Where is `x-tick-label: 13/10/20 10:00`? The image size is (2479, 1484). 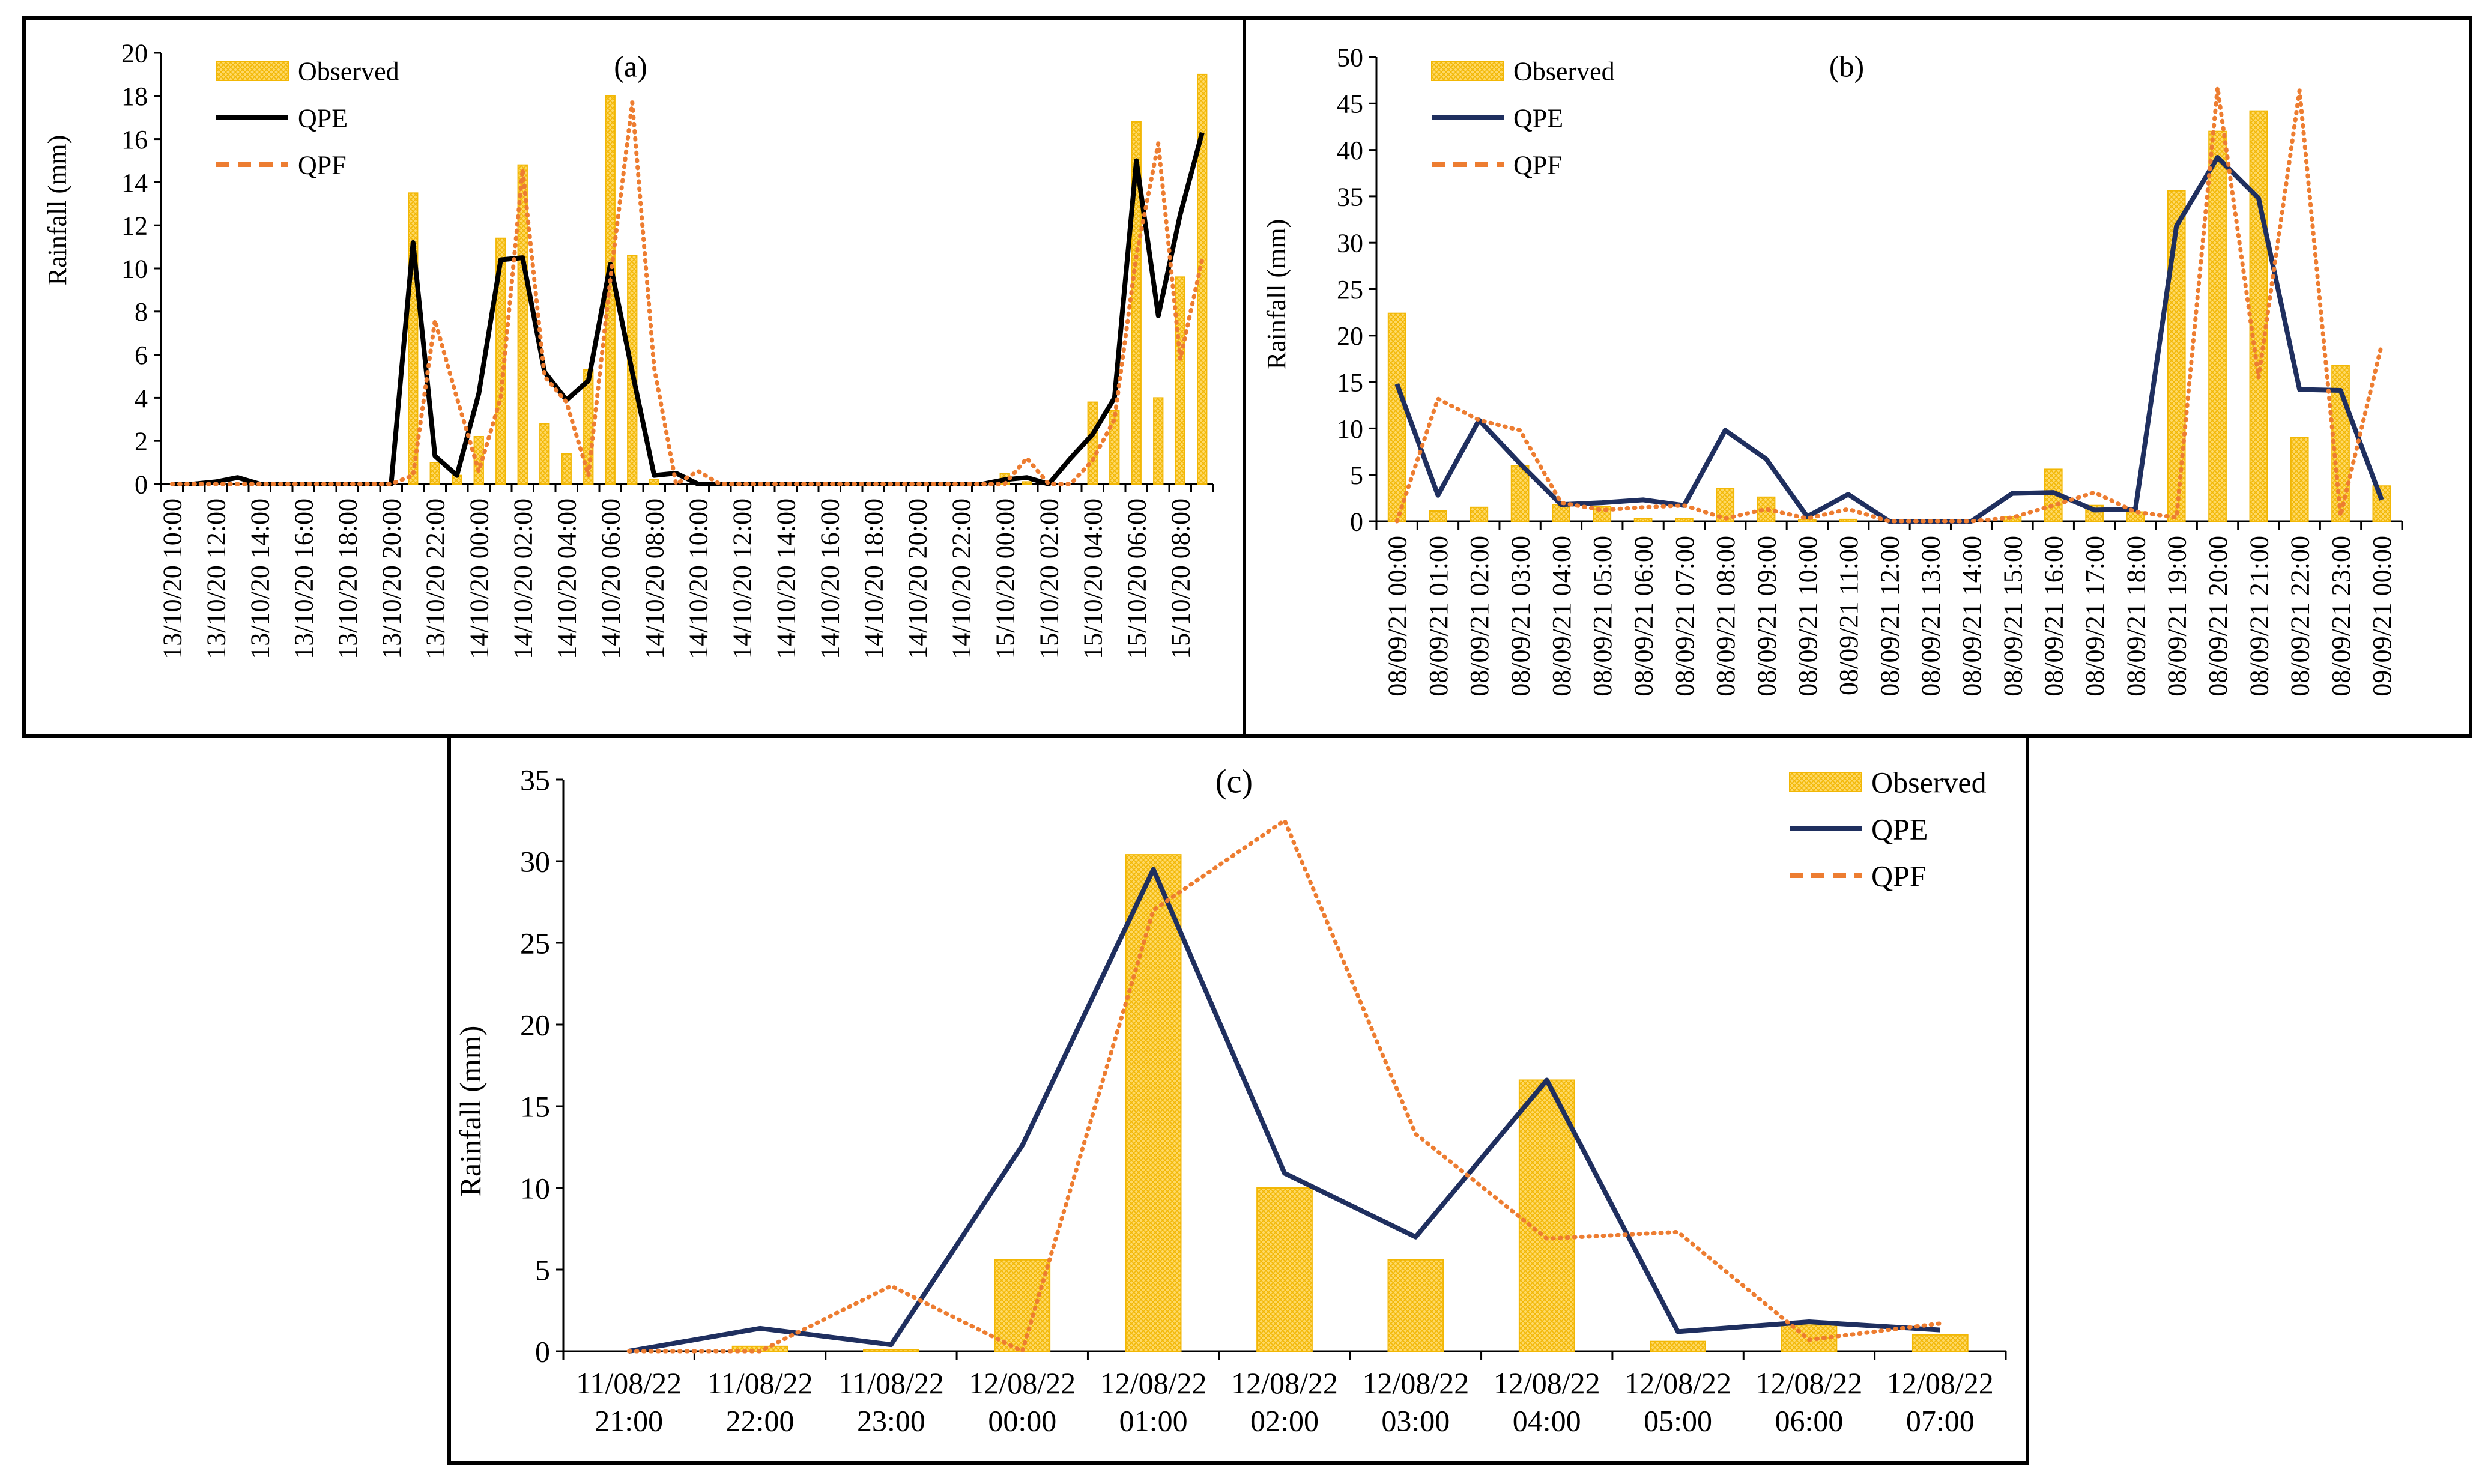
x-tick-label: 13/10/20 10:00 is located at coordinates (173, 578).